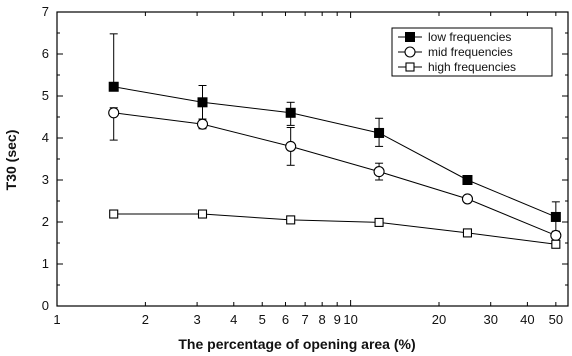  I want to click on legend-label: low frequencies, so click(469, 37).